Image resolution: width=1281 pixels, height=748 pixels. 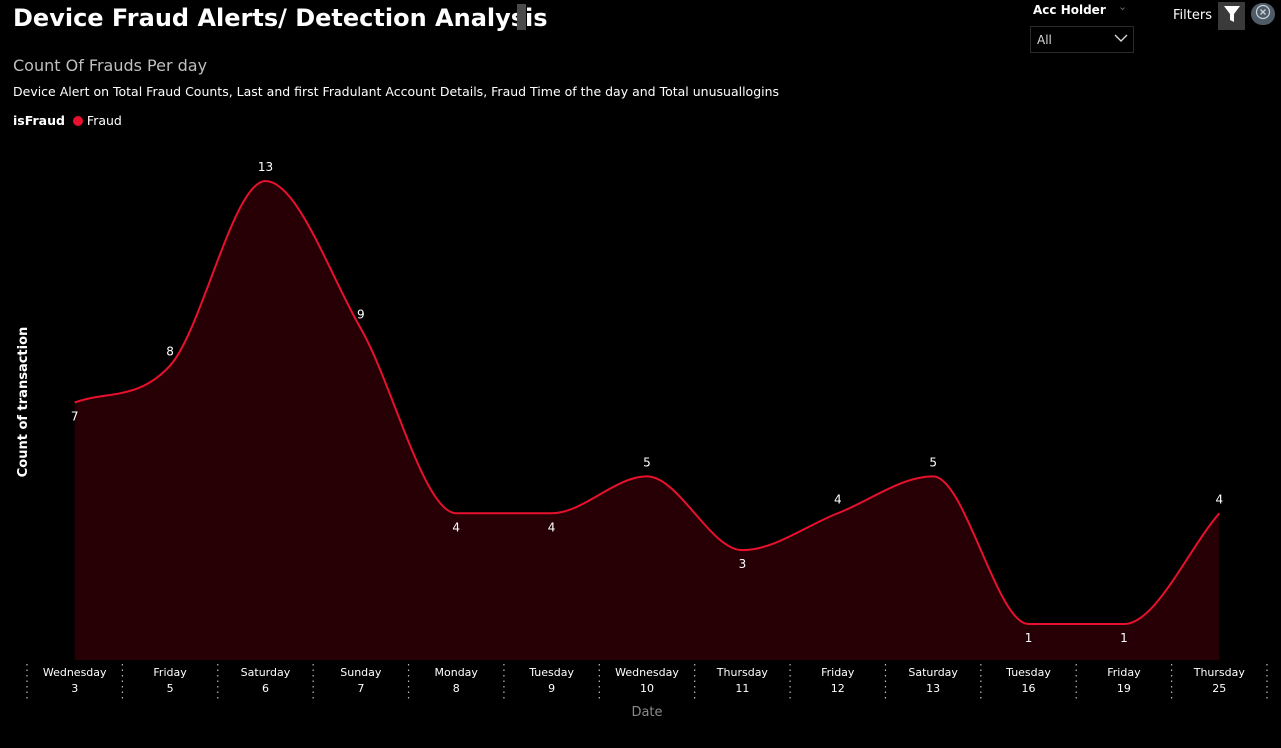 I want to click on data-label: 8, so click(x=170, y=352).